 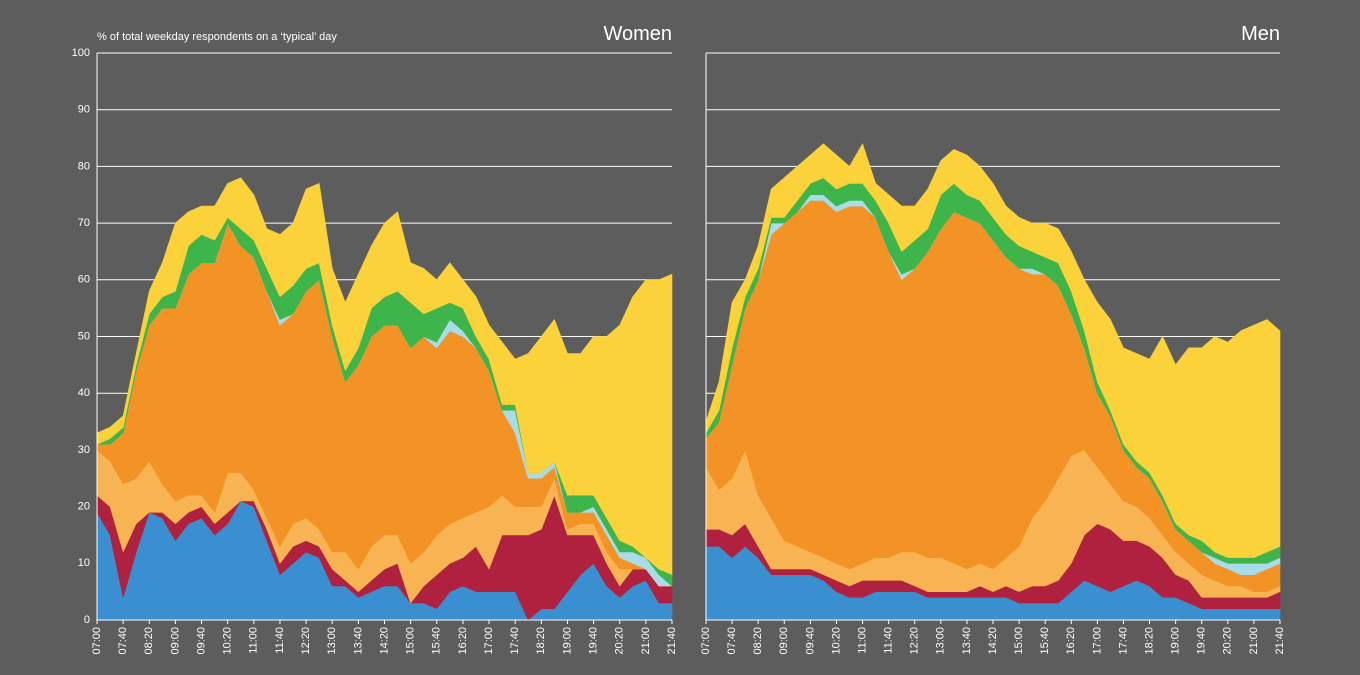 What do you see at coordinates (84, 393) in the screenshot?
I see `y-tick-label: 40` at bounding box center [84, 393].